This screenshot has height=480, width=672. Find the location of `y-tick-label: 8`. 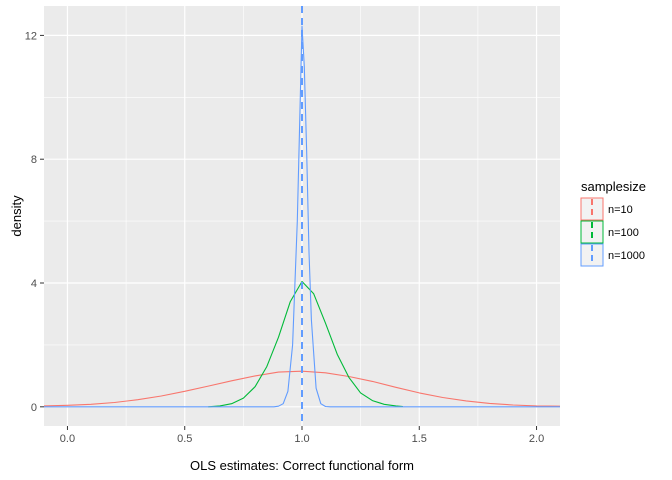

y-tick-label: 8 is located at coordinates (34, 160).